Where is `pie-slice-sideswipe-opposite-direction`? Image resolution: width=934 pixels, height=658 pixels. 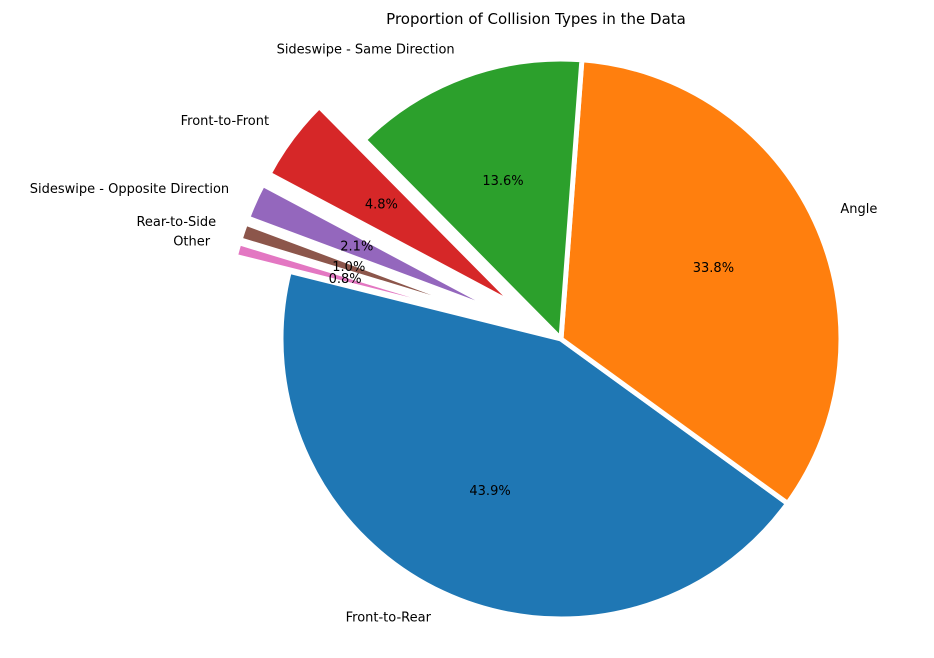 pie-slice-sideswipe-opposite-direction is located at coordinates (379, 250).